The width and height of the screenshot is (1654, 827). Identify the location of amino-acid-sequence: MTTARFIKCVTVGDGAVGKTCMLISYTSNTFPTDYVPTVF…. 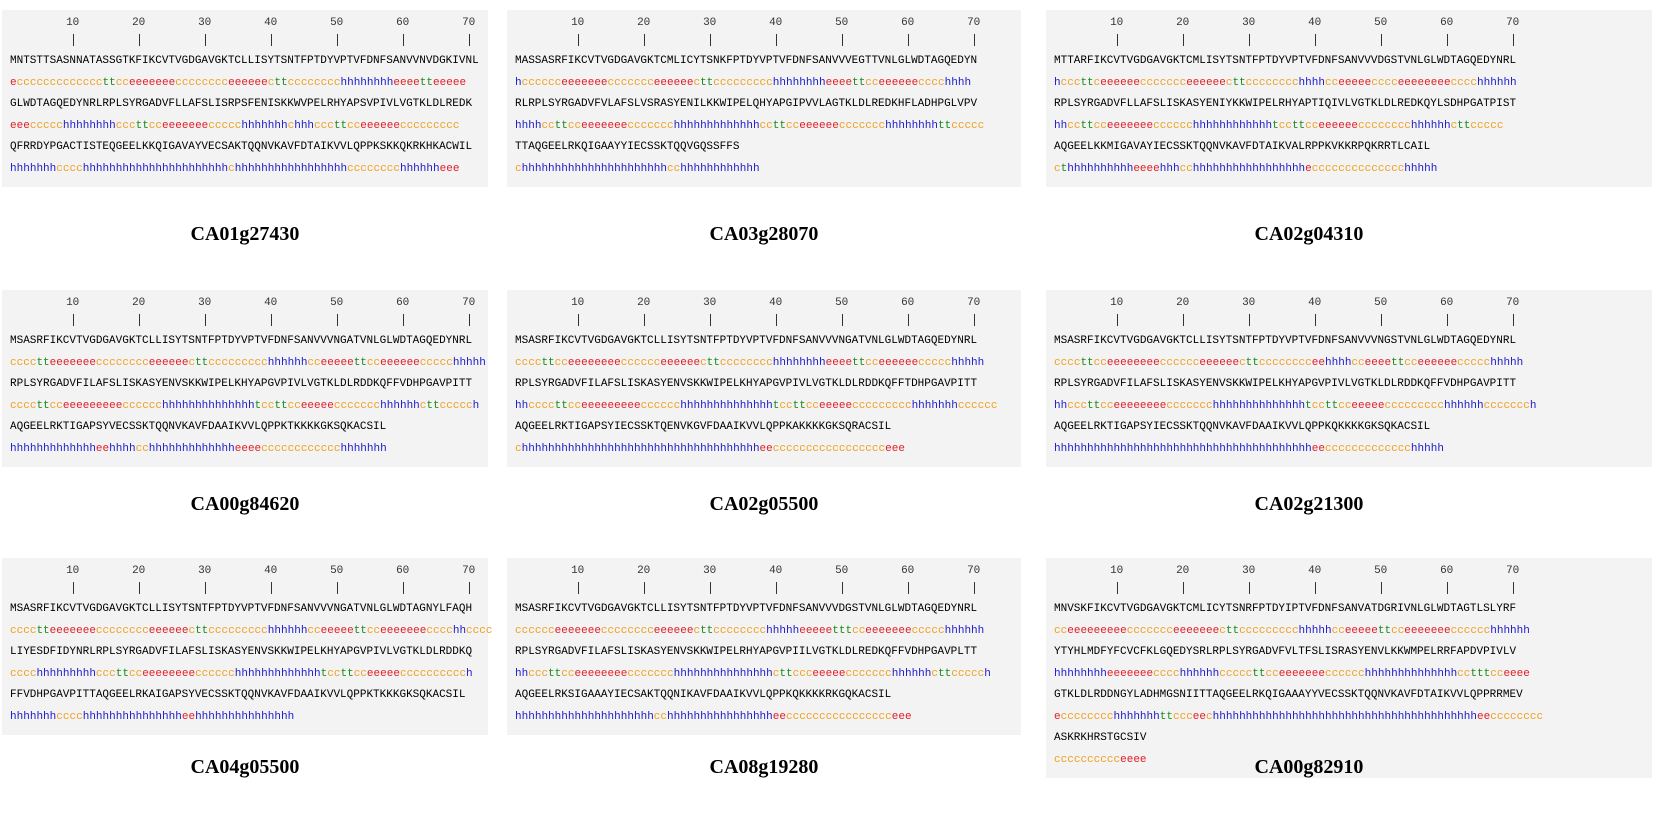
(1285, 61).